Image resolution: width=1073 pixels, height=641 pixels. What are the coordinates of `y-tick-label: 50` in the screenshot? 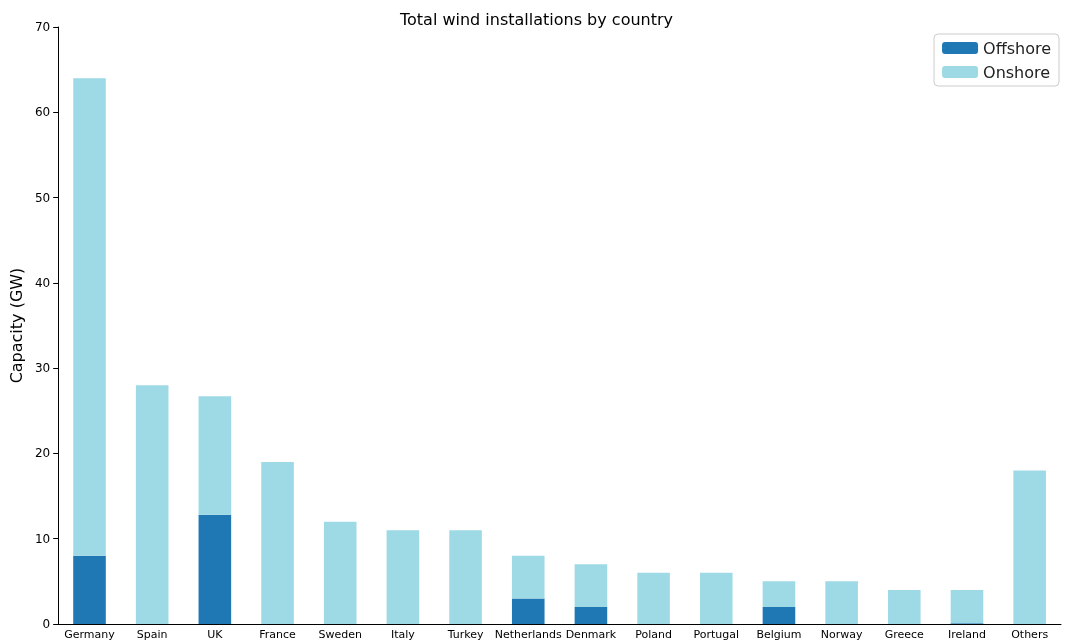 It's located at (42, 197).